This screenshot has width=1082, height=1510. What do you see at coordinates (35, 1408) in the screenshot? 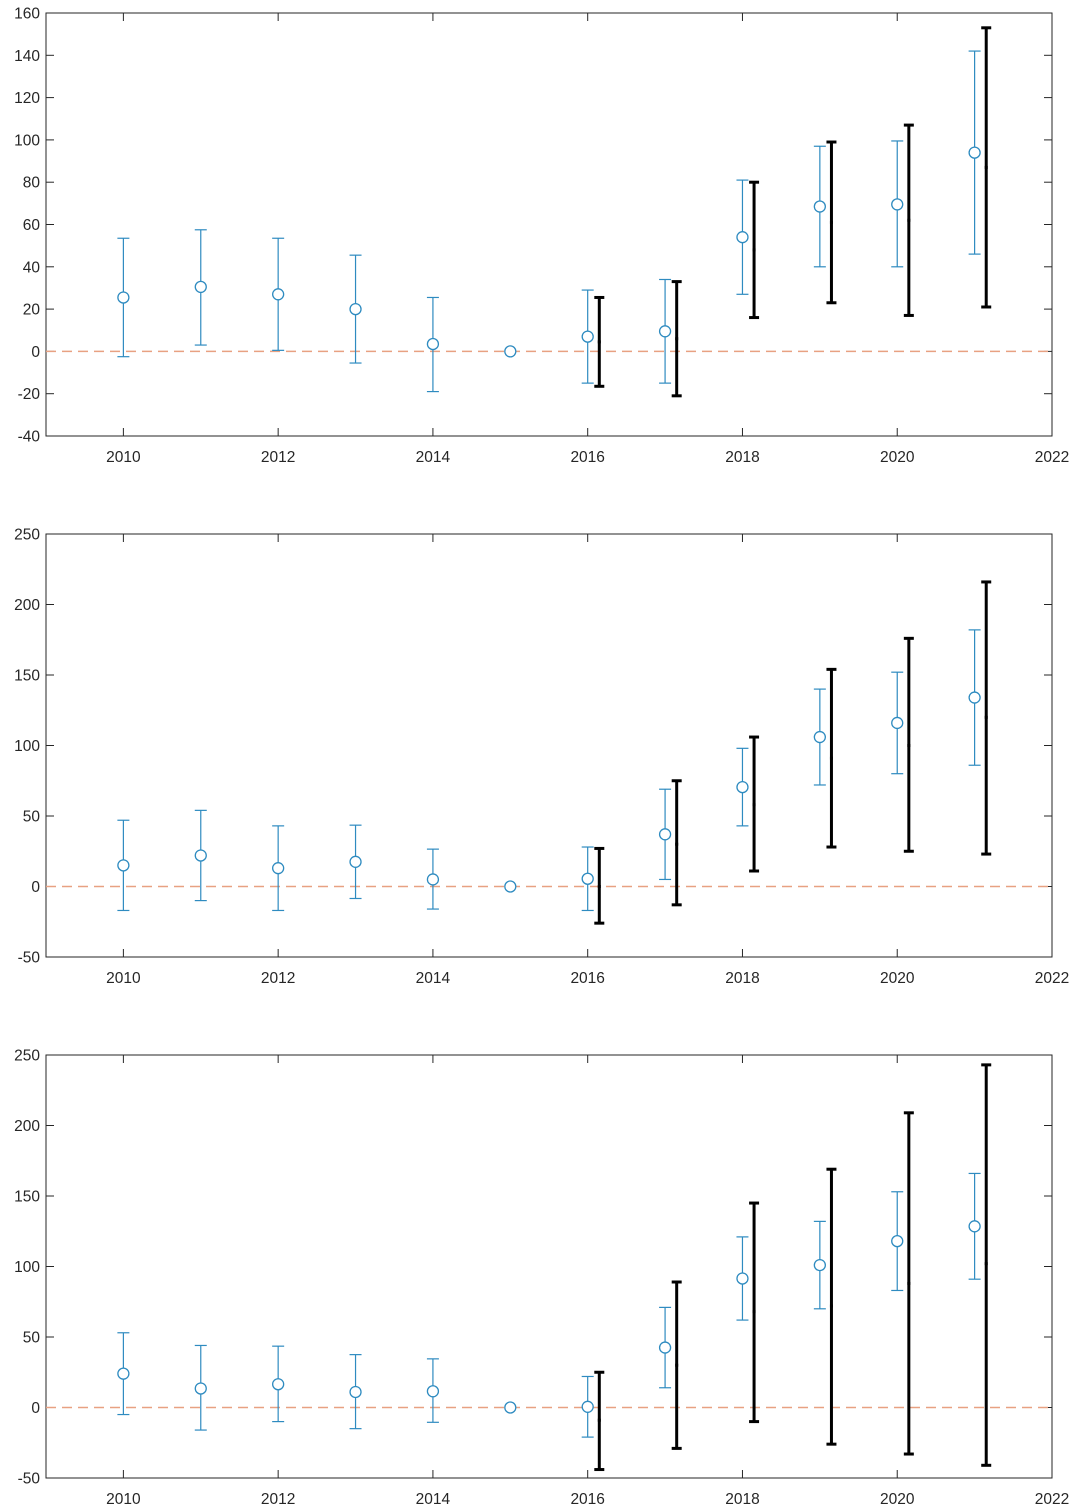
I see `y-tick-label: 0` at bounding box center [35, 1408].